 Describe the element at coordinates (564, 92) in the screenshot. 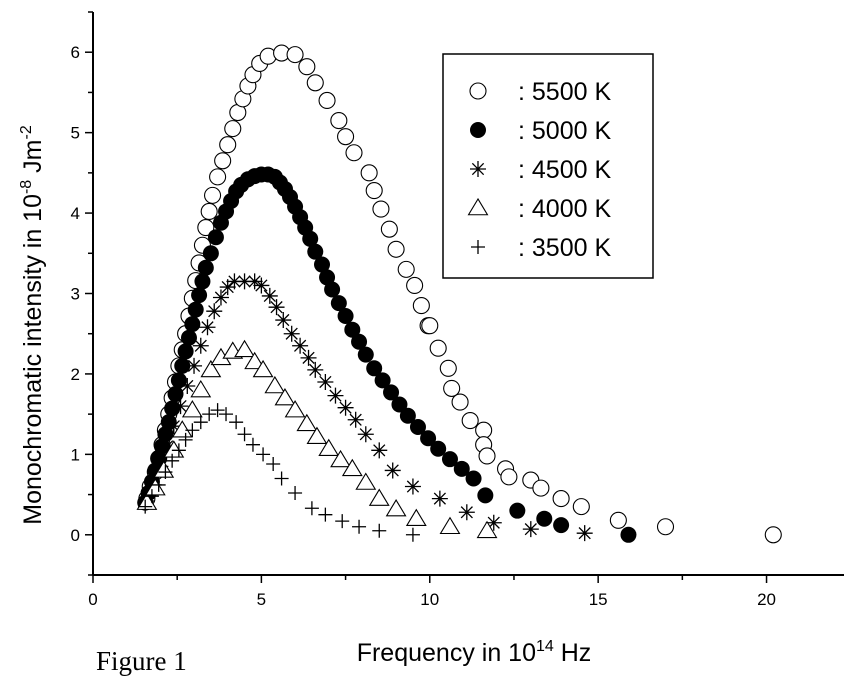

I see `legend-label: : 5500 K` at that location.